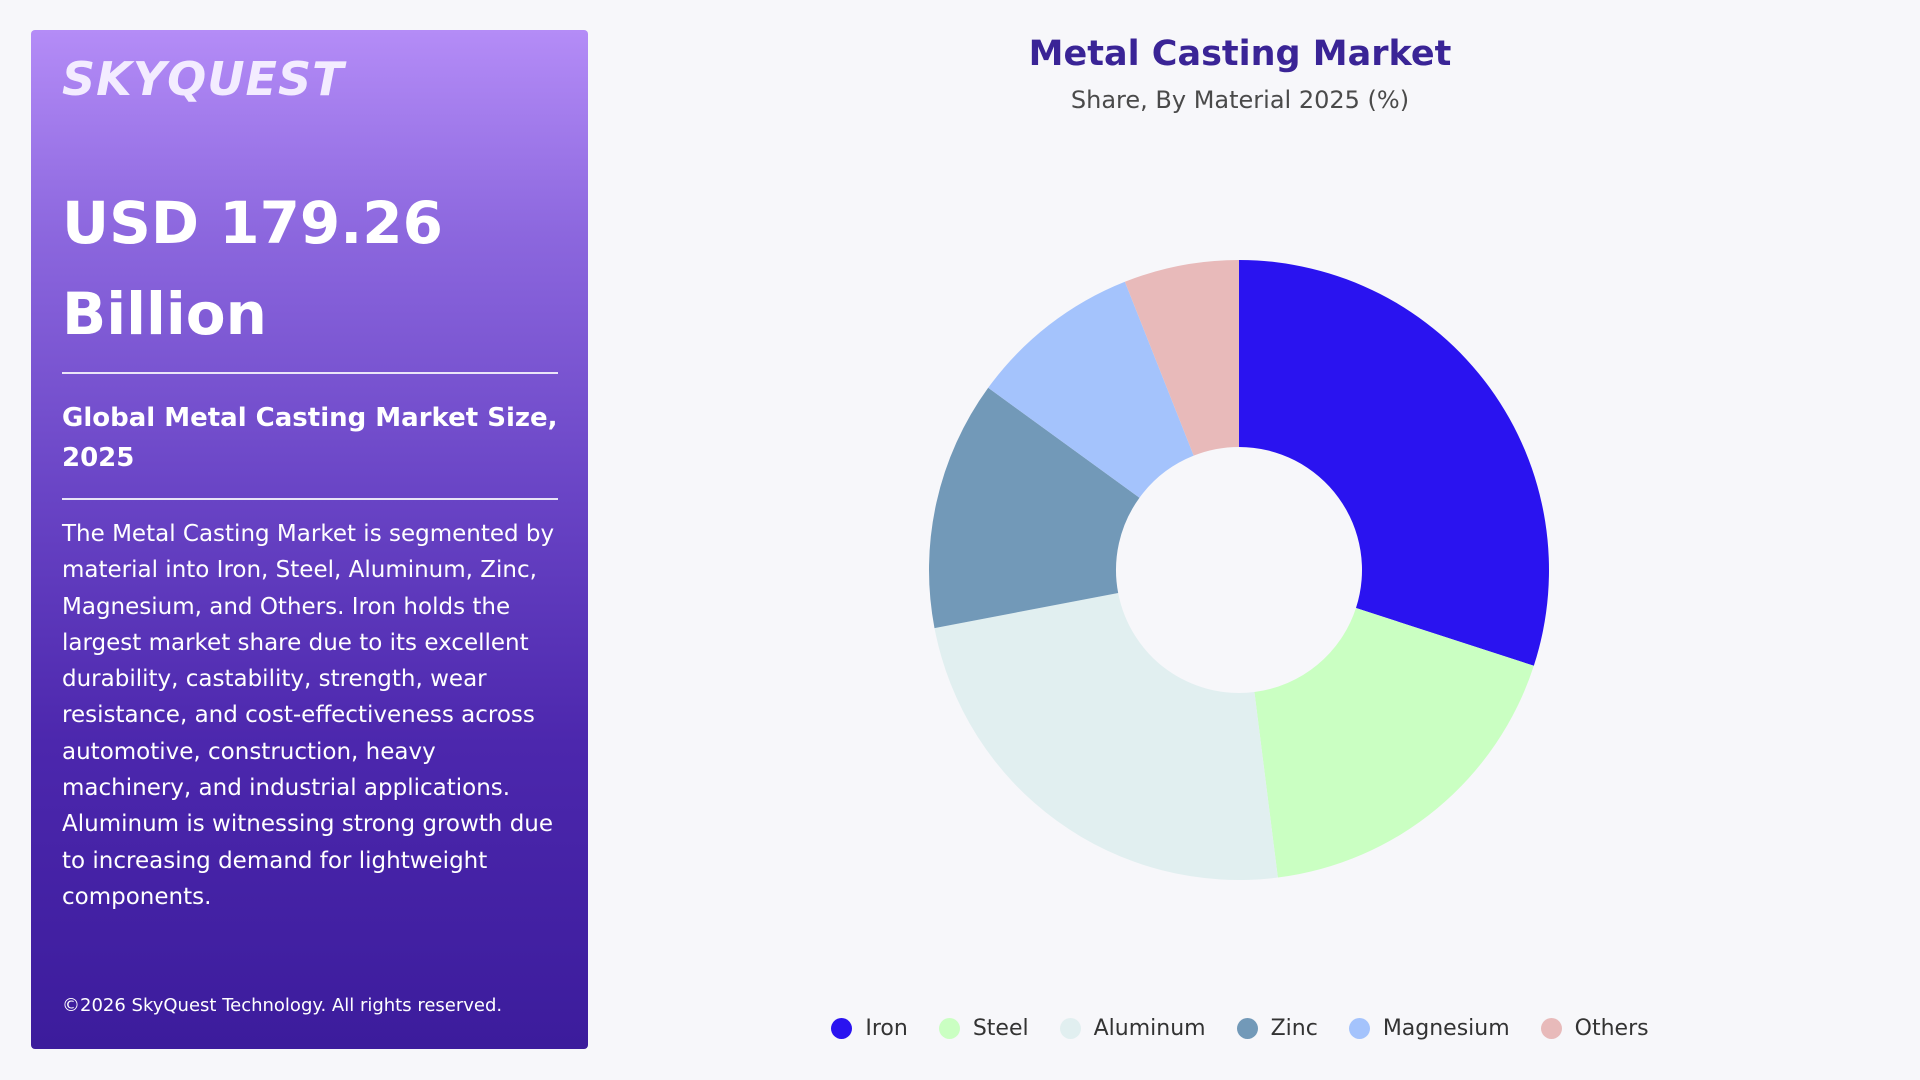 This screenshot has width=1920, height=1080. Describe the element at coordinates (1394, 743) in the screenshot. I see `donut-slice-steel` at that location.